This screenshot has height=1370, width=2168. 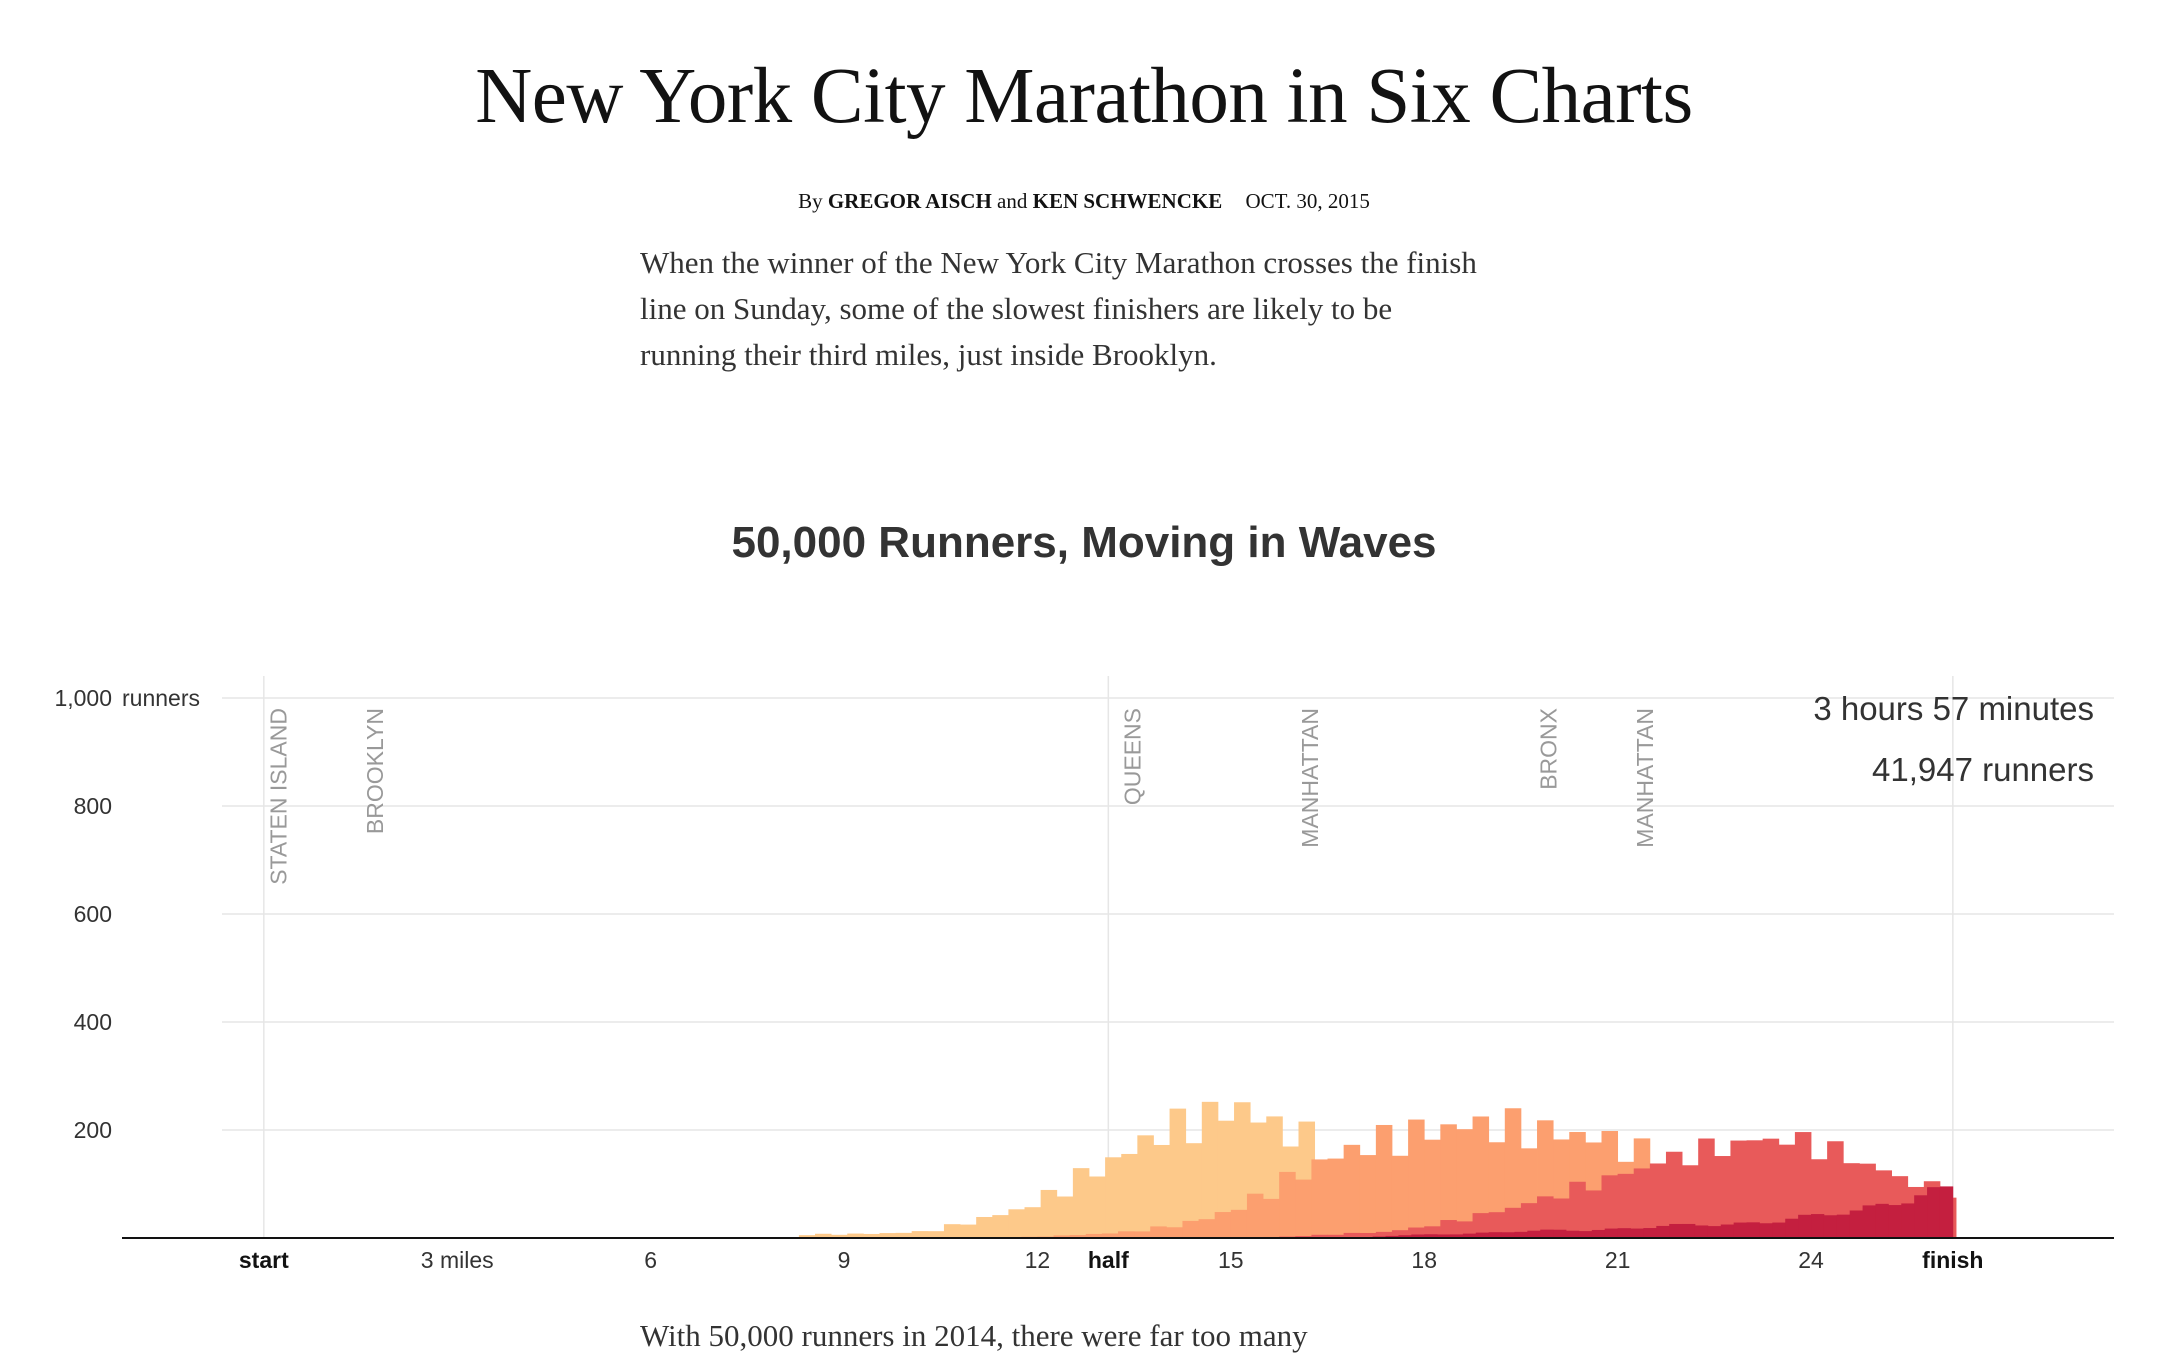 What do you see at coordinates (93, 806) in the screenshot?
I see `y-tick-label: 800` at bounding box center [93, 806].